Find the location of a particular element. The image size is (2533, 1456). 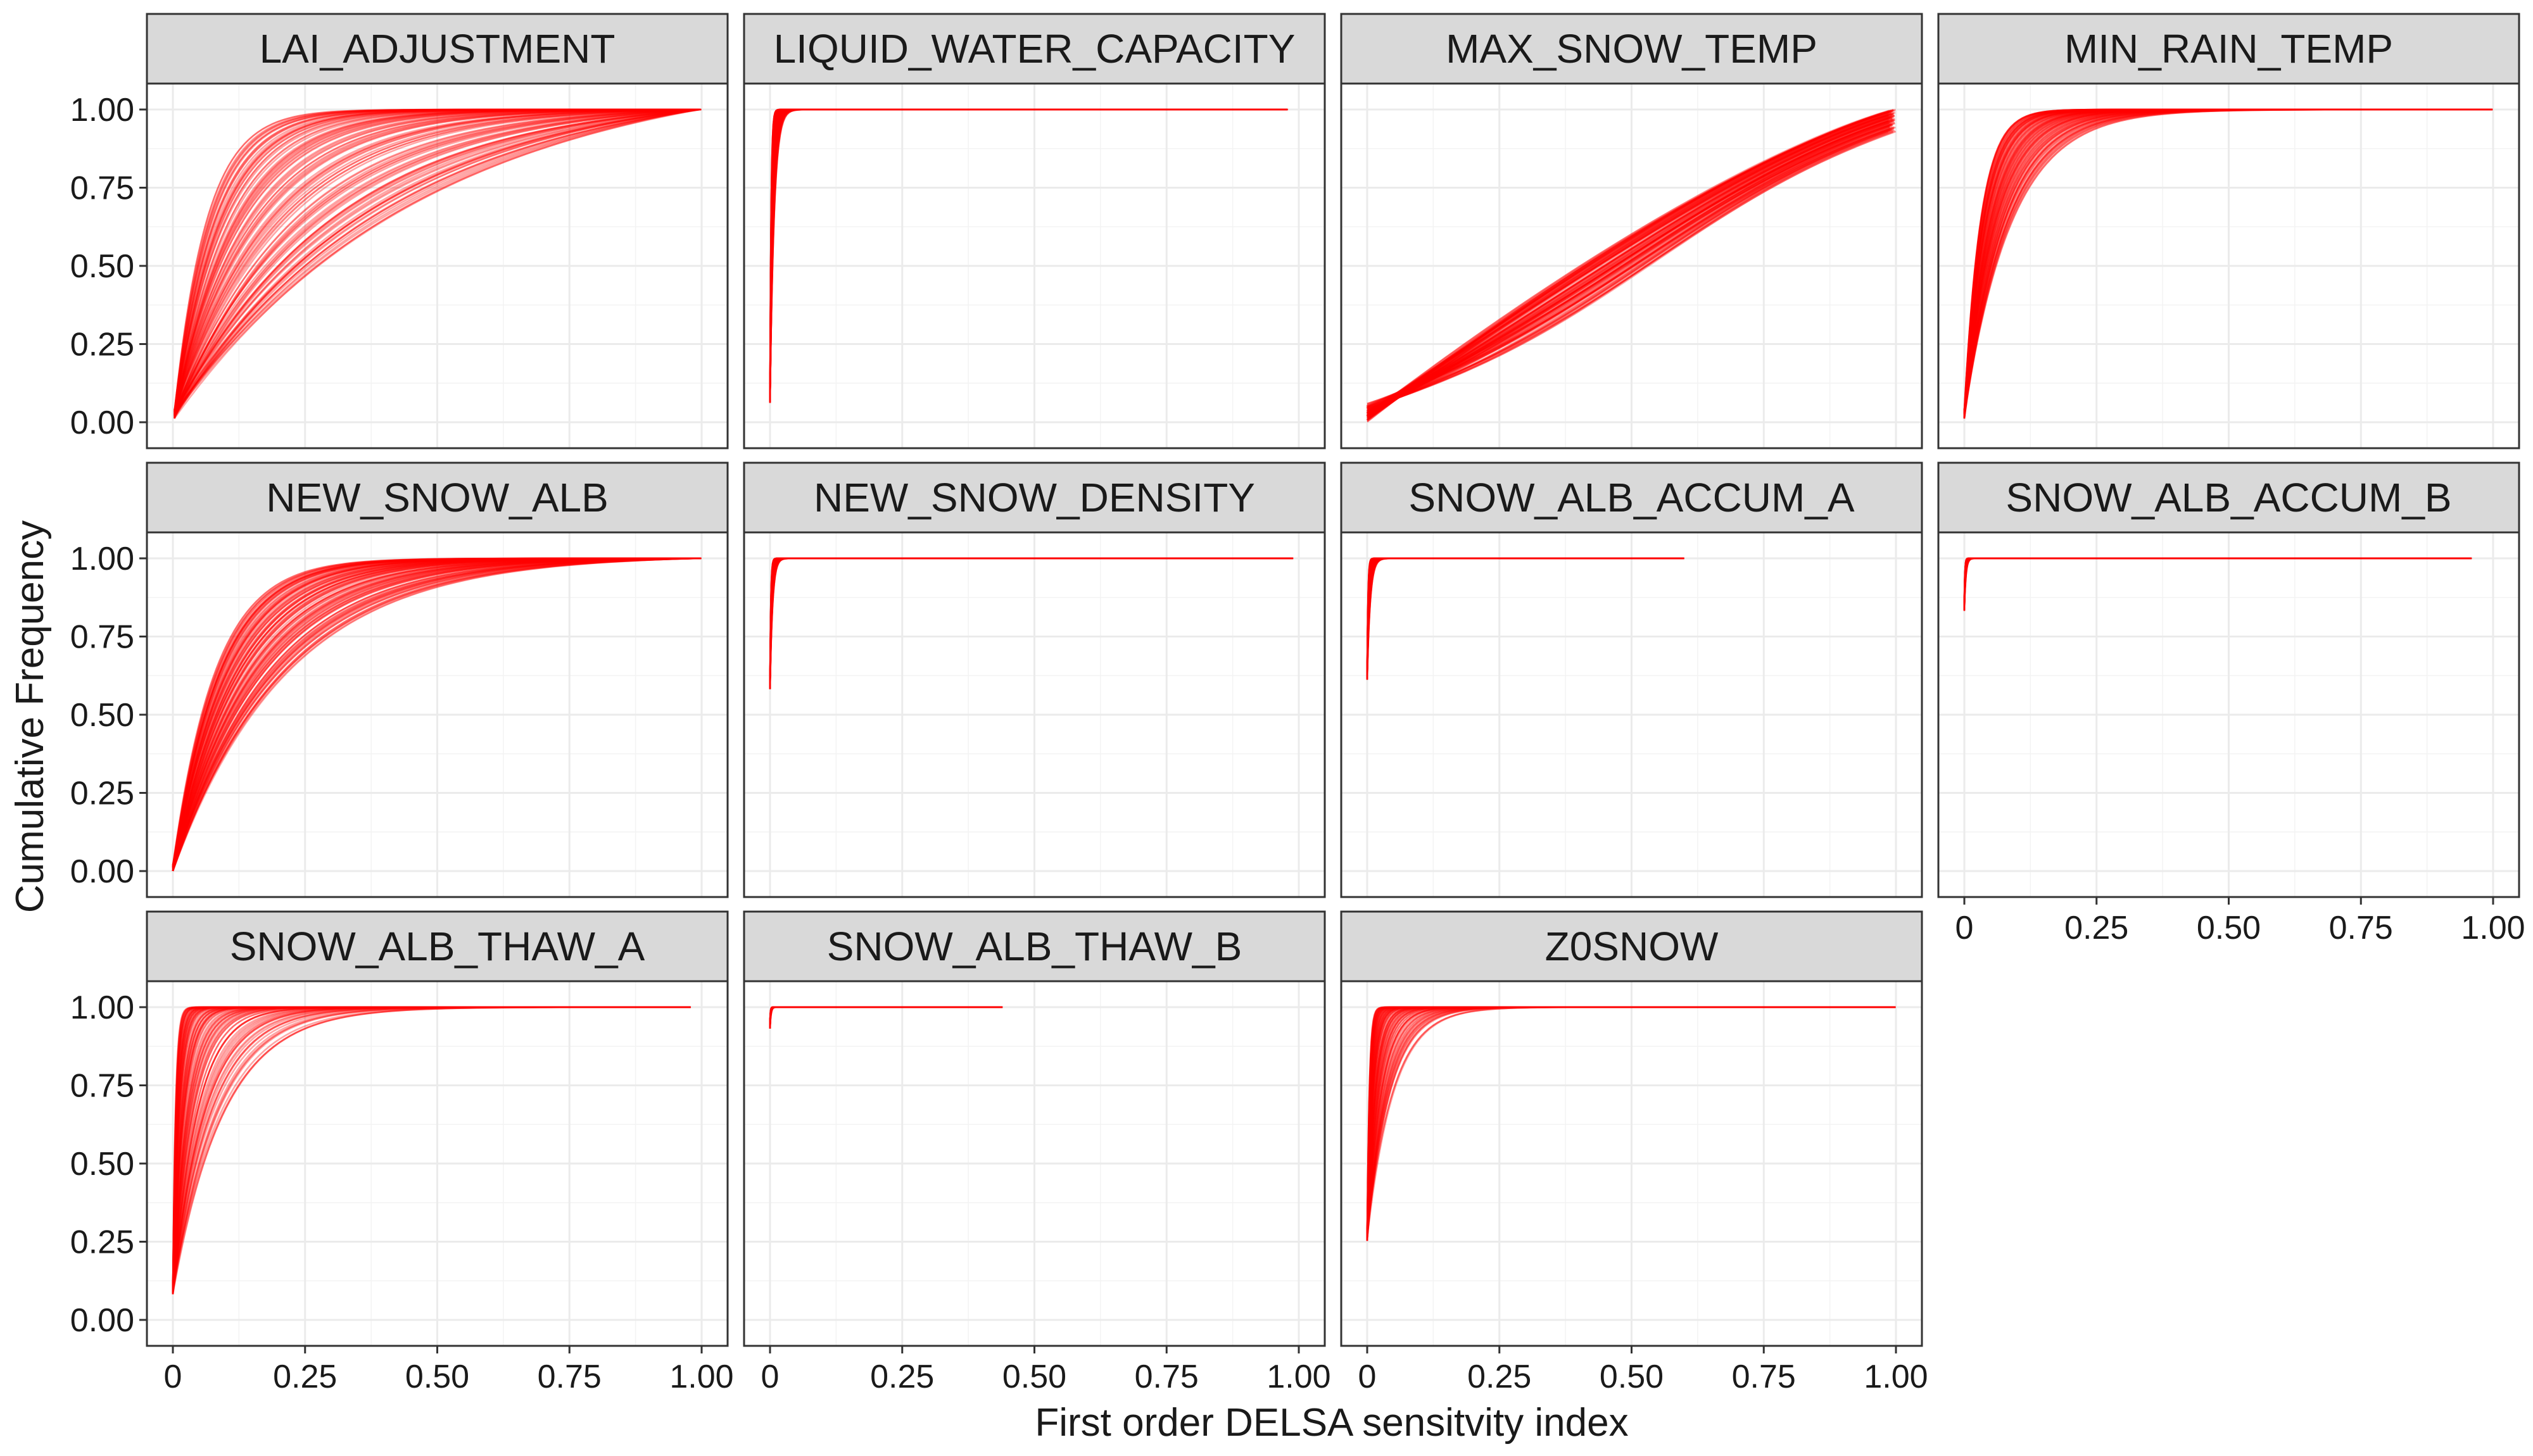

curves-snow-alb-thaw-b is located at coordinates (886, 1017).